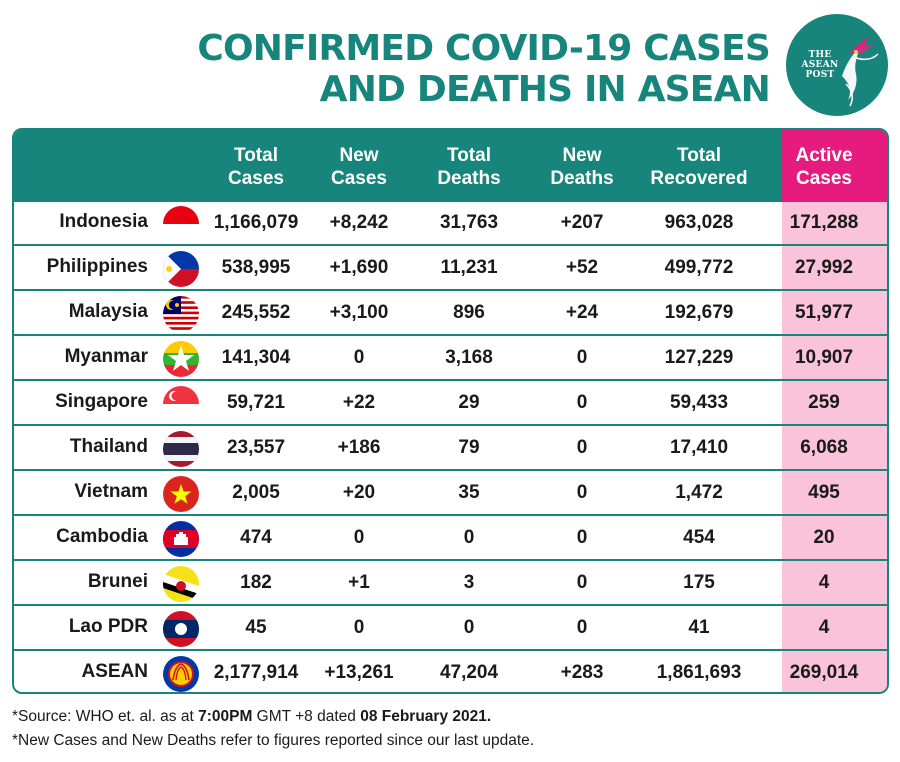 The image size is (900, 762). I want to click on cell-value: 192,679, so click(699, 312).